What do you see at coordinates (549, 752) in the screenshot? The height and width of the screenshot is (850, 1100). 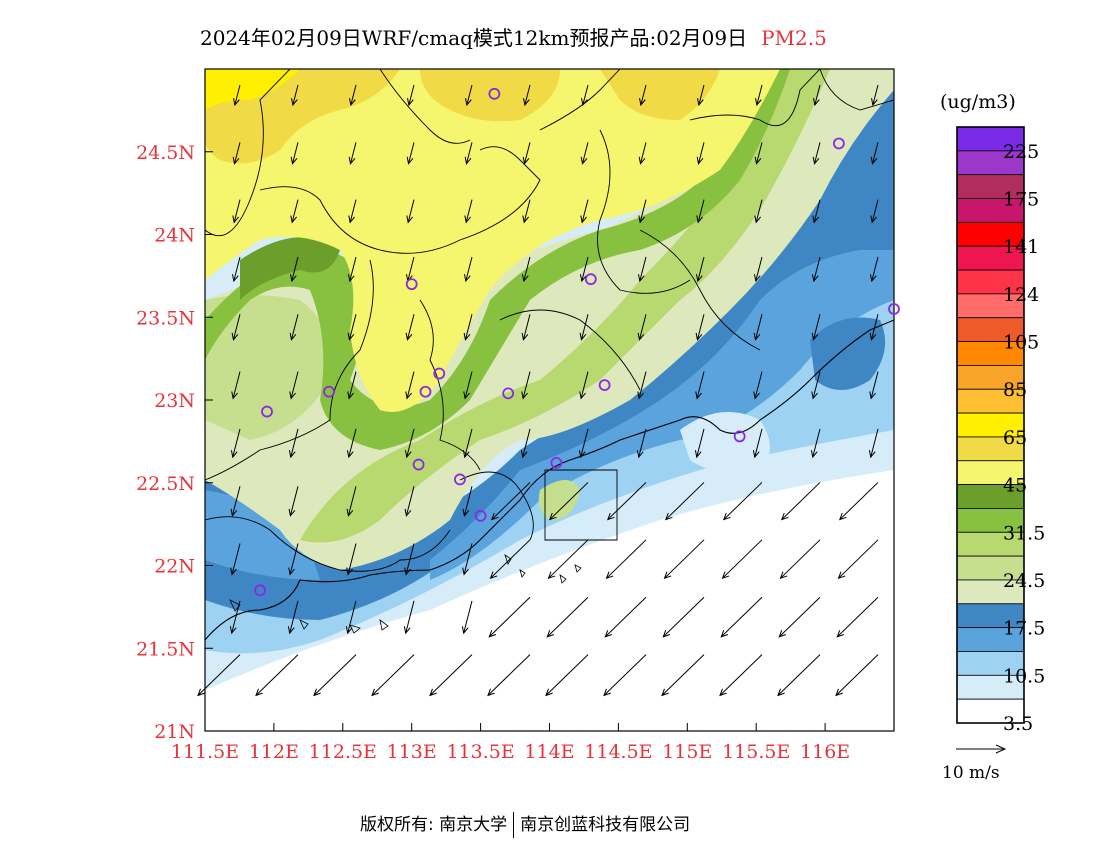 I see `lon-label: 114E` at bounding box center [549, 752].